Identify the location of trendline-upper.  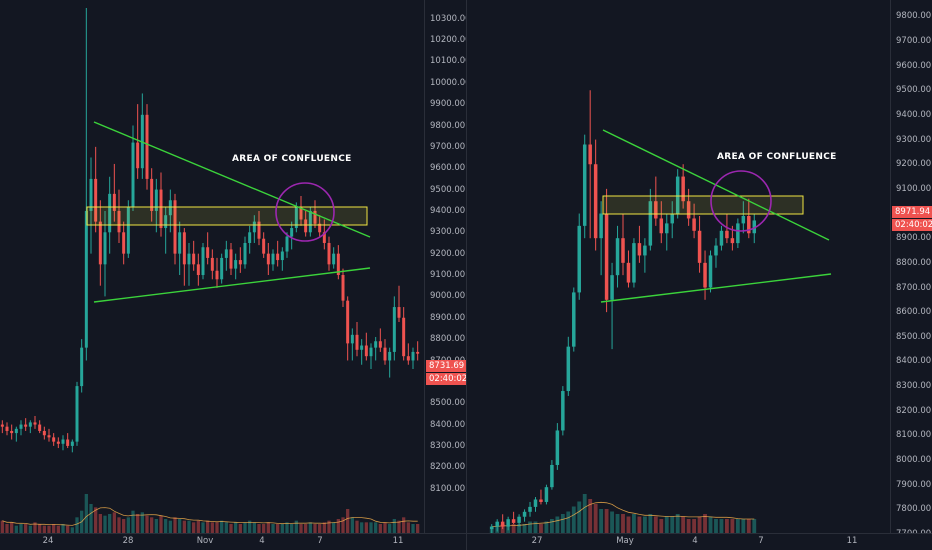
(232, 179).